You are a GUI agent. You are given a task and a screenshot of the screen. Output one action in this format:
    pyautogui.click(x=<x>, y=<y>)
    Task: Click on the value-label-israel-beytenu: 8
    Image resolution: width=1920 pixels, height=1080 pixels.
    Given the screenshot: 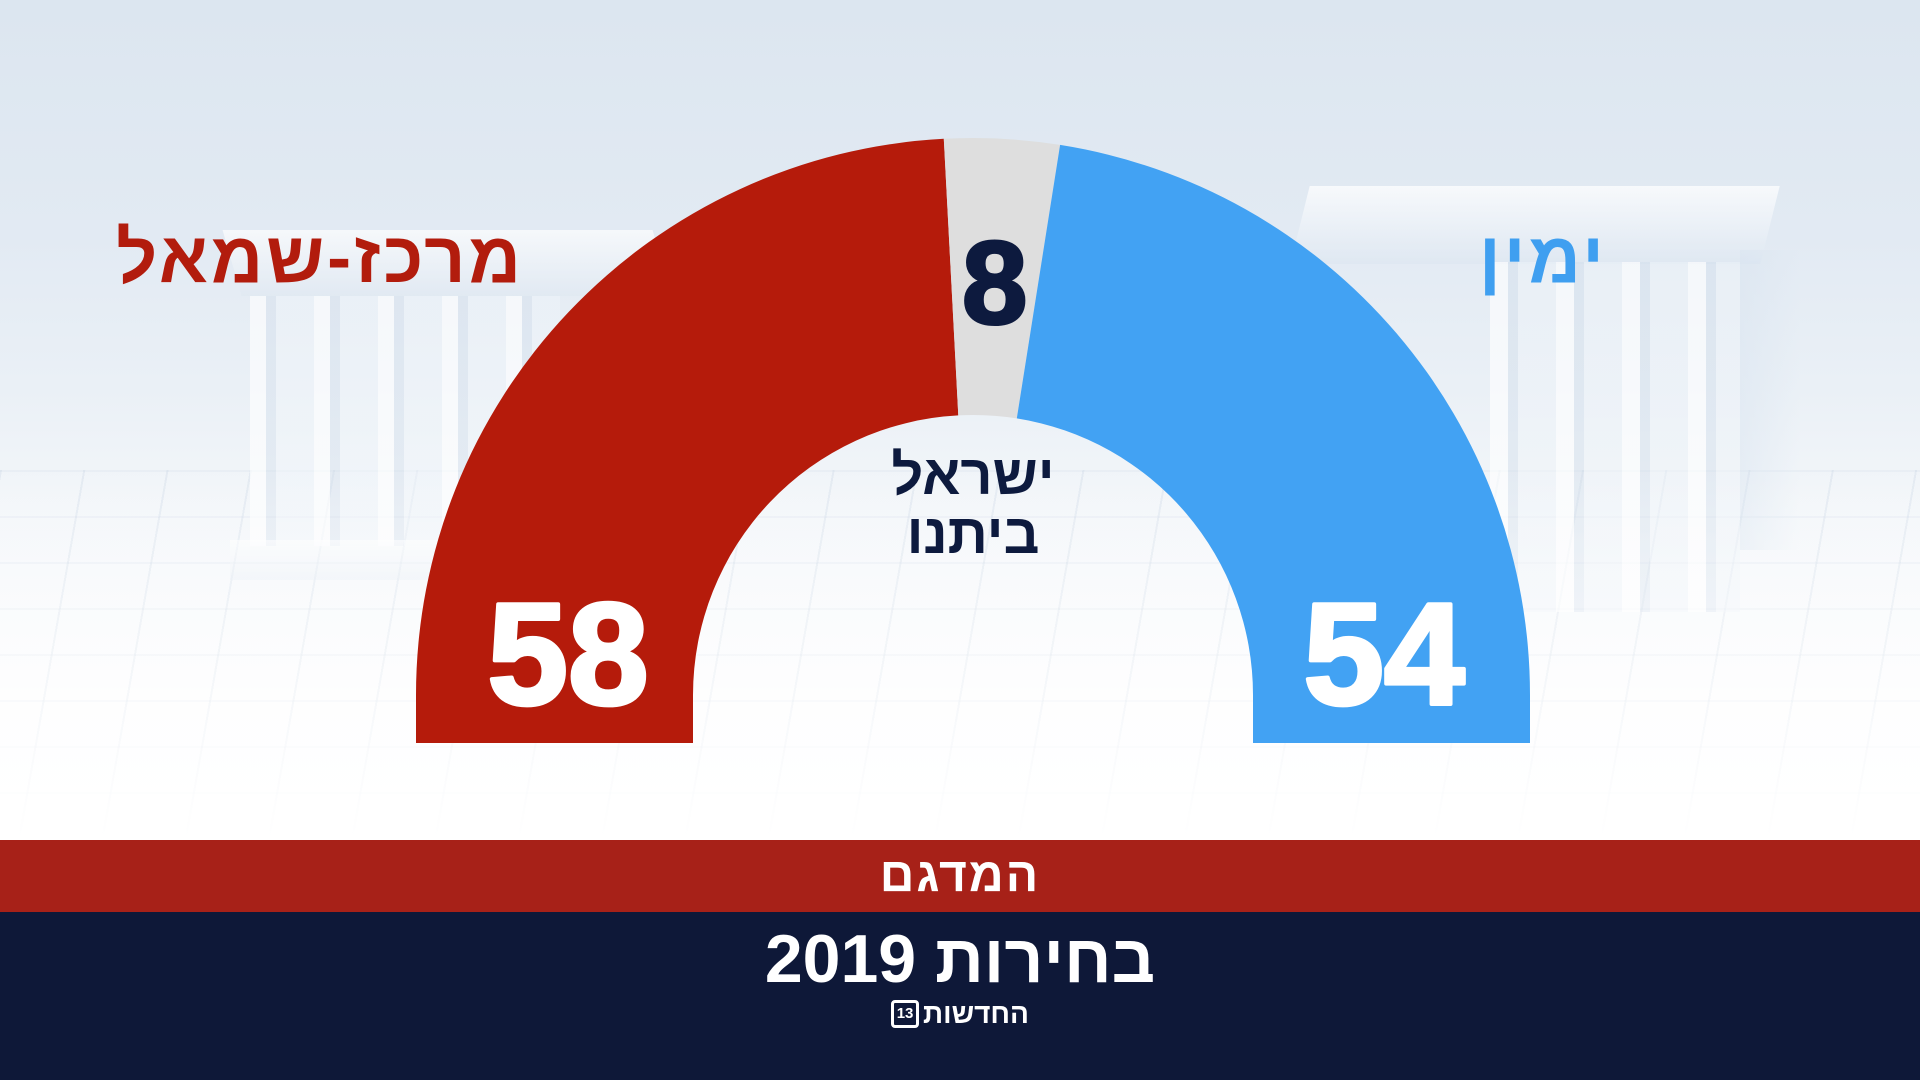 What is the action you would take?
    pyautogui.click(x=995, y=284)
    